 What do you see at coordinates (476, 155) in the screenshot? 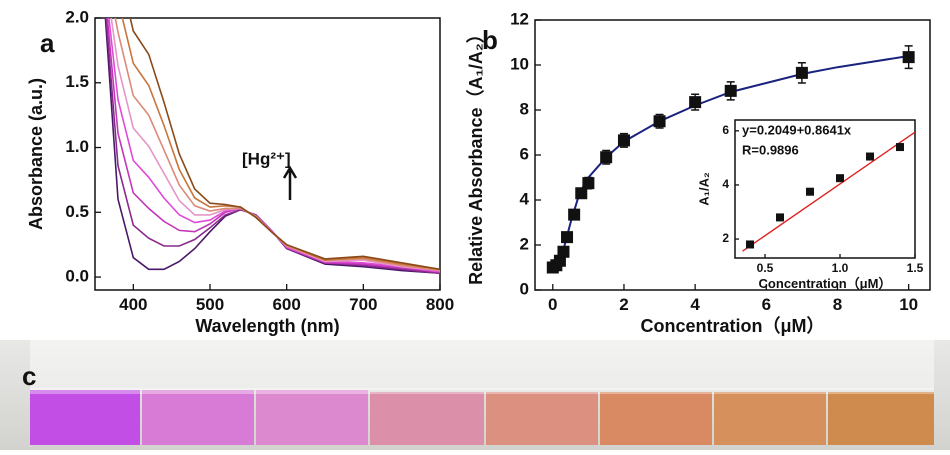
I see `y-axis-label: Relative Absorbance（A₁/A₂）` at bounding box center [476, 155].